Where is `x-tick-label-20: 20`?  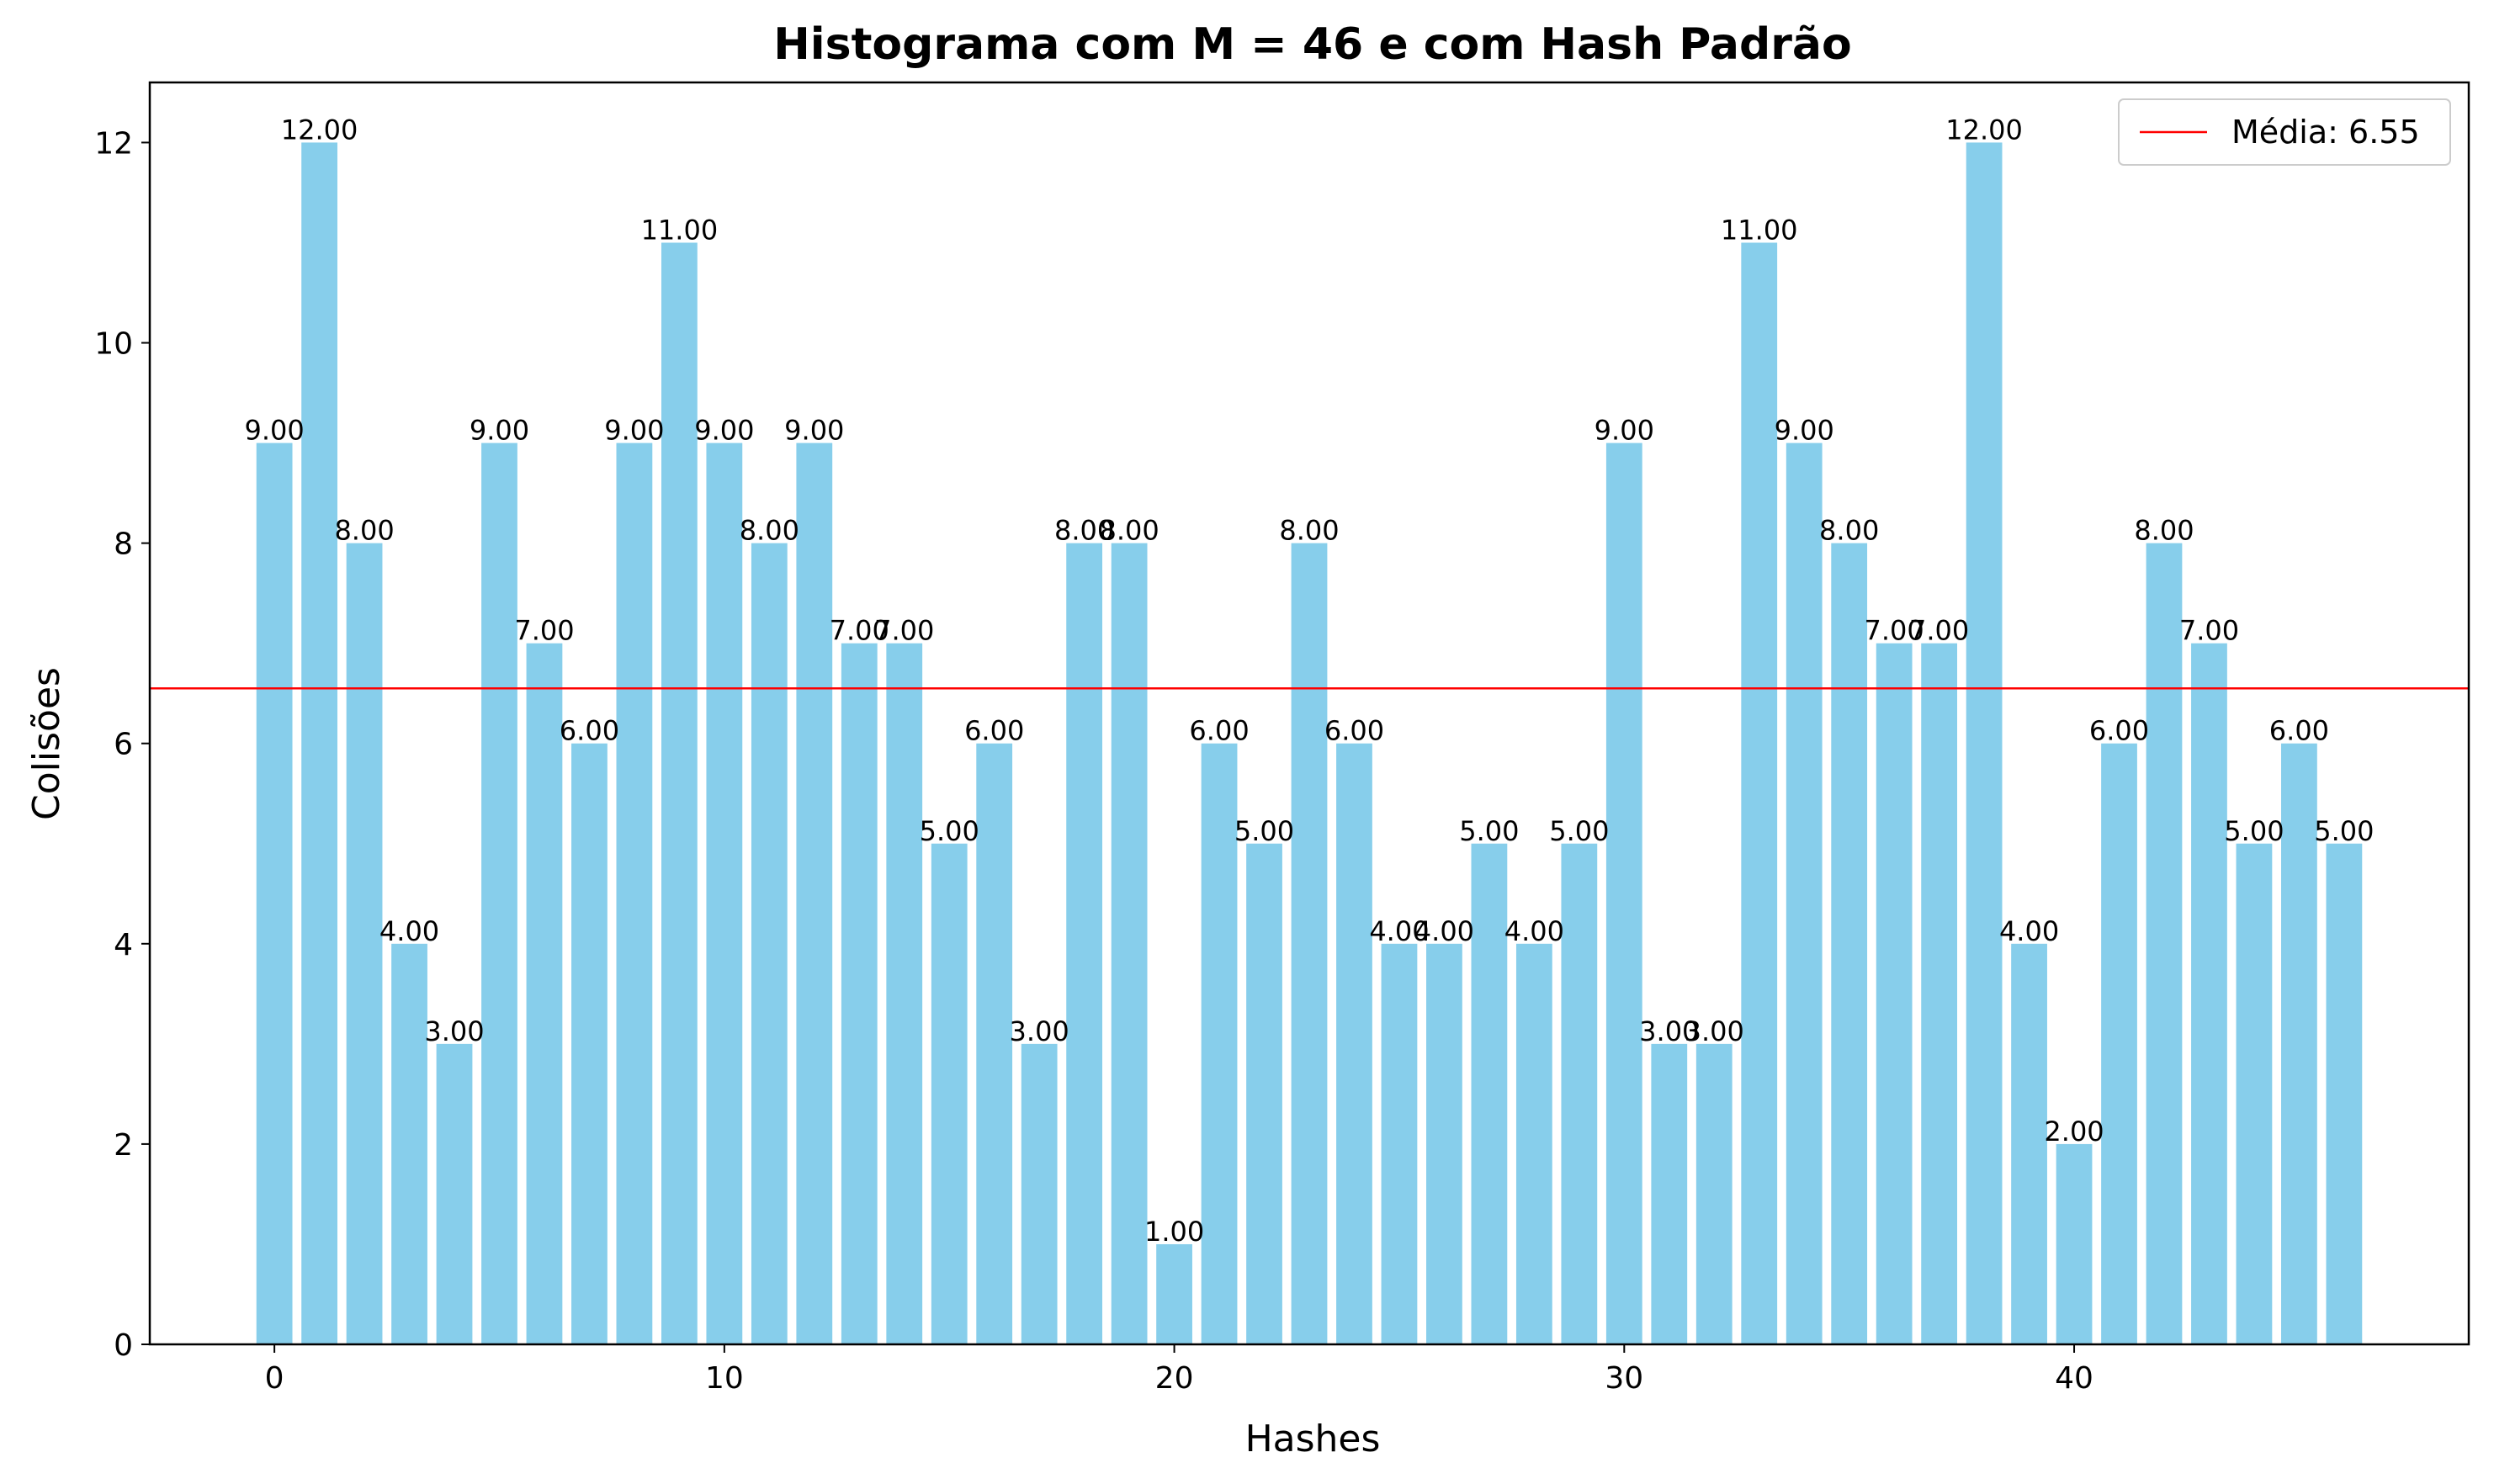 x-tick-label-20: 20 is located at coordinates (1174, 1378).